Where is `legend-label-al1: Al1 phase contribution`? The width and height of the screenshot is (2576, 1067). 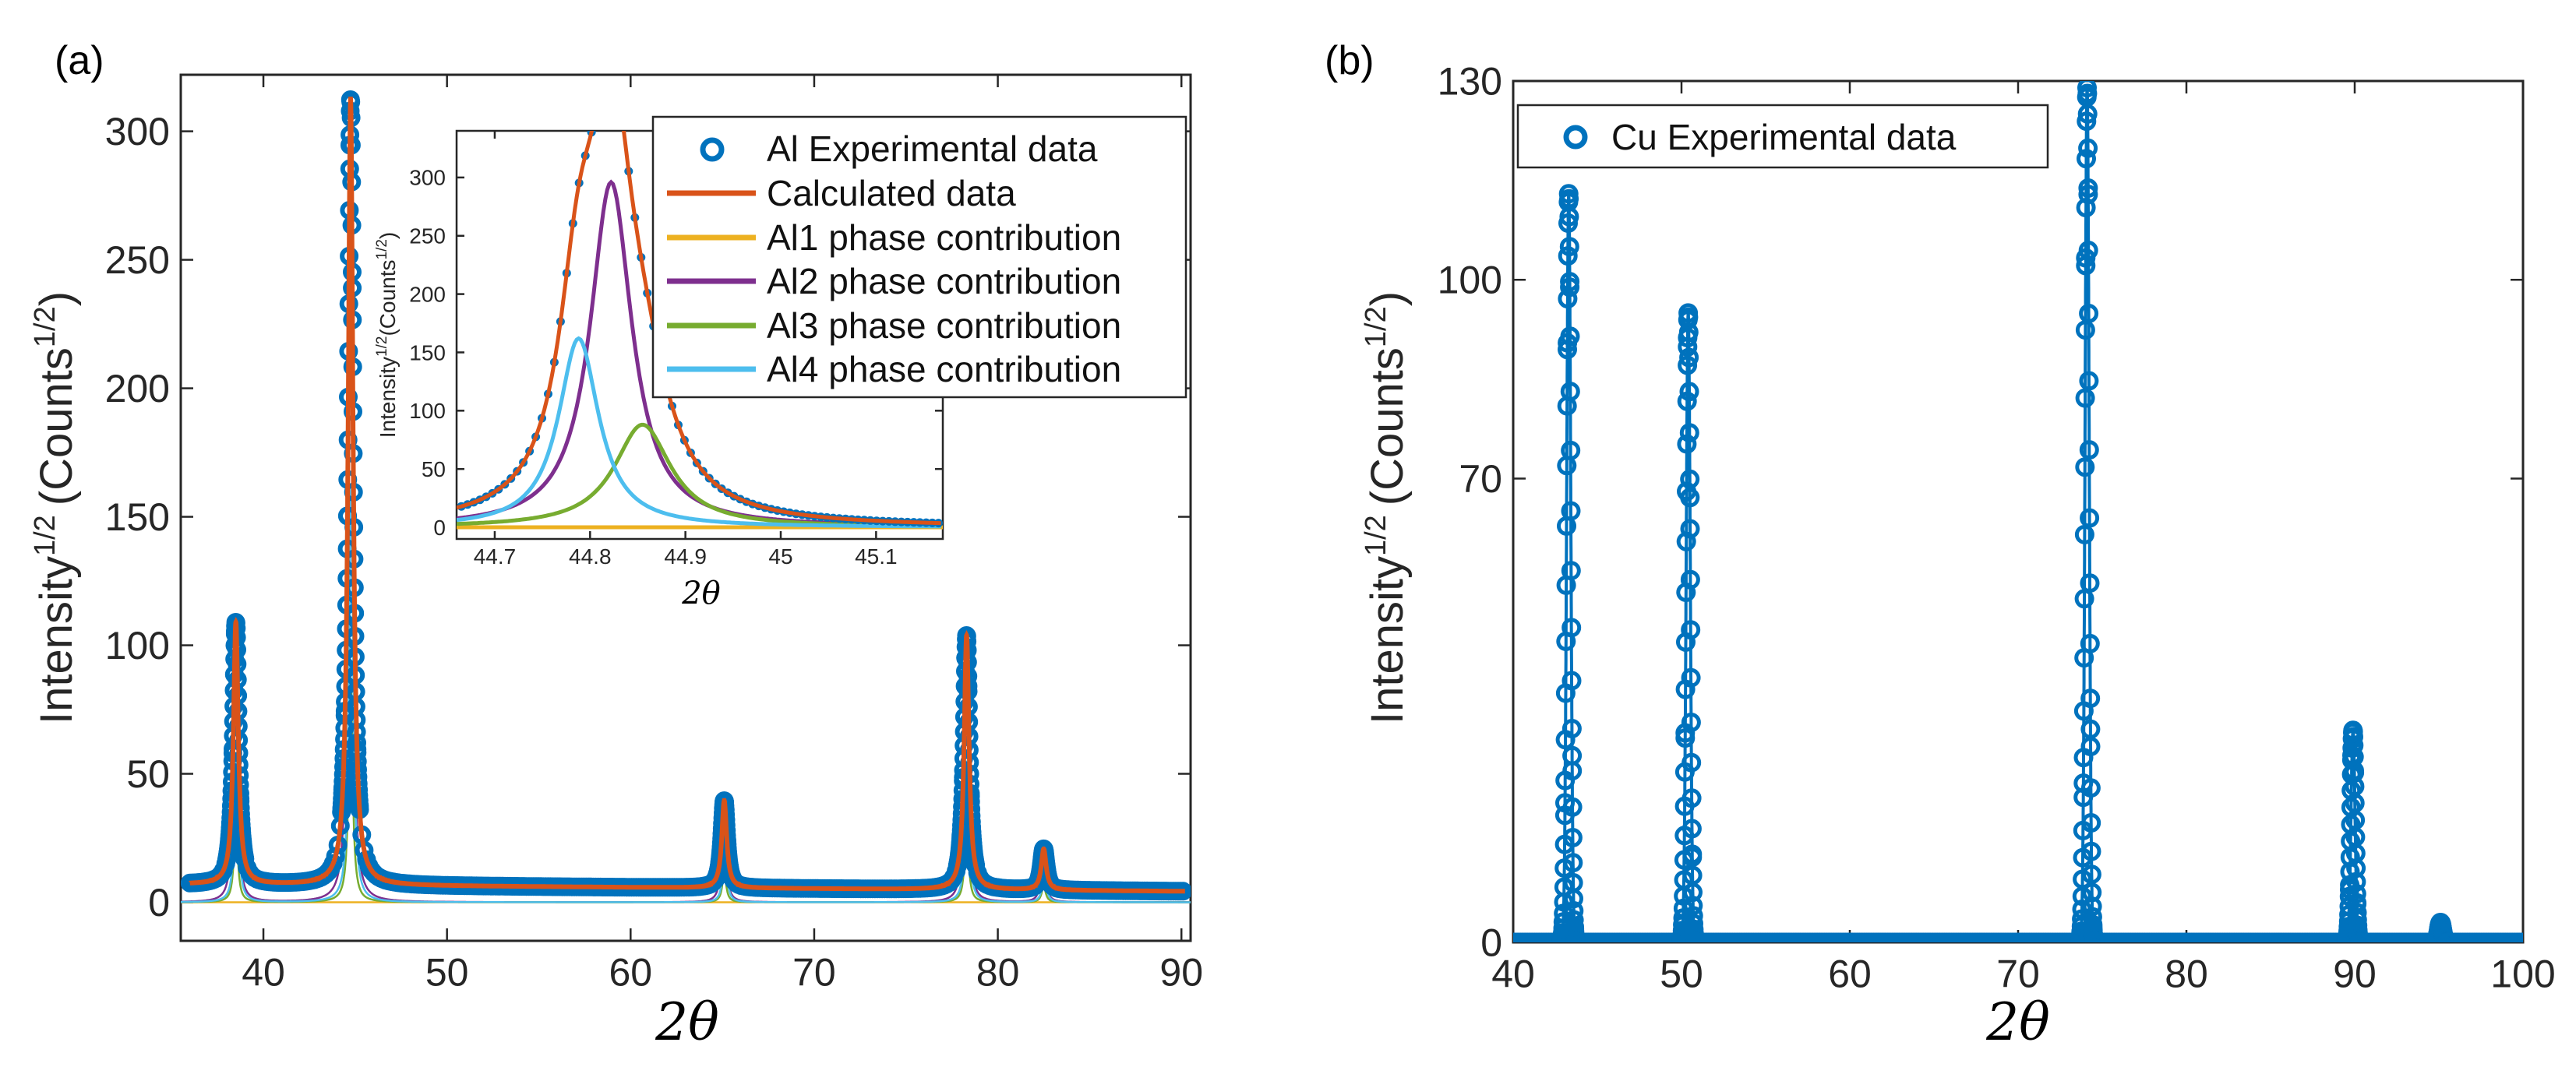
legend-label-al1: Al1 phase contribution is located at coordinates (944, 238).